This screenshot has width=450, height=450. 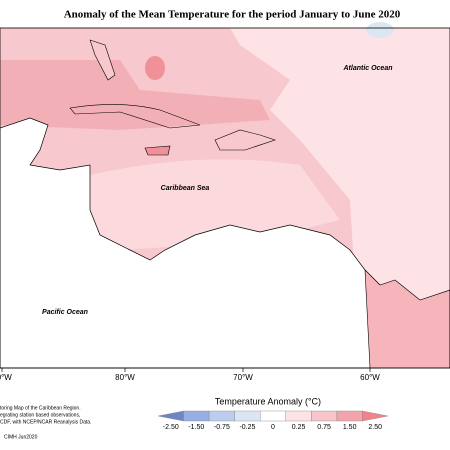 What do you see at coordinates (299, 427) in the screenshot?
I see `legend-label: 0.25` at bounding box center [299, 427].